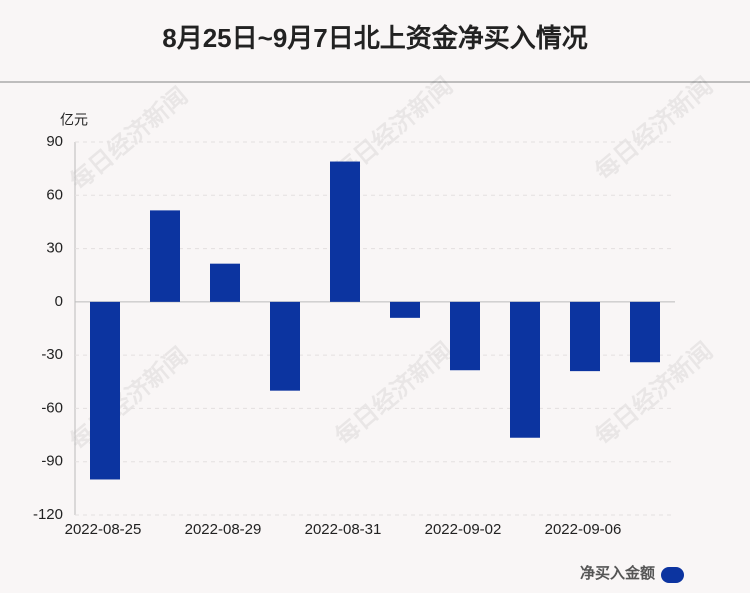  What do you see at coordinates (54, 248) in the screenshot?
I see `y-tick-label: 30` at bounding box center [54, 248].